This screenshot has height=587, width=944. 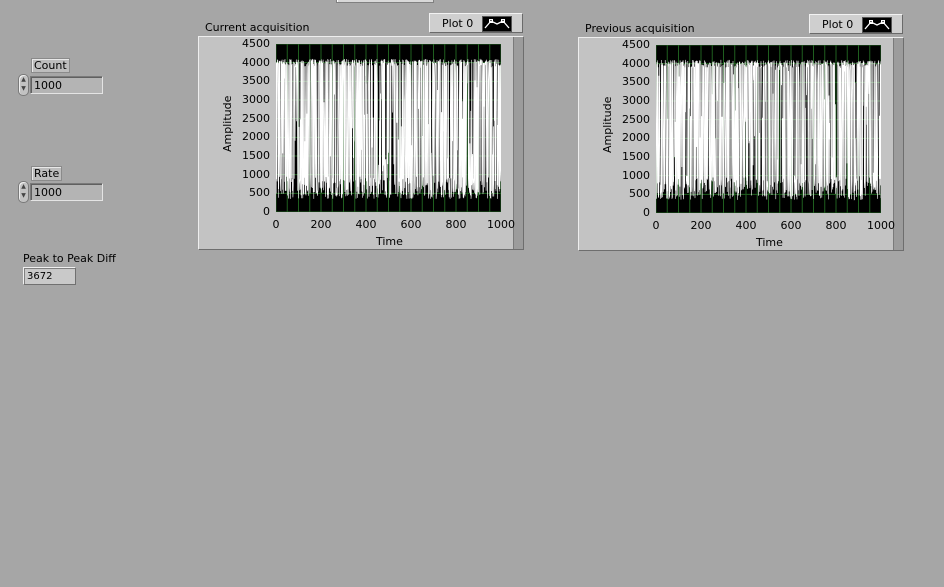 What do you see at coordinates (66, 192) in the screenshot?
I see `rate-field: 1000` at bounding box center [66, 192].